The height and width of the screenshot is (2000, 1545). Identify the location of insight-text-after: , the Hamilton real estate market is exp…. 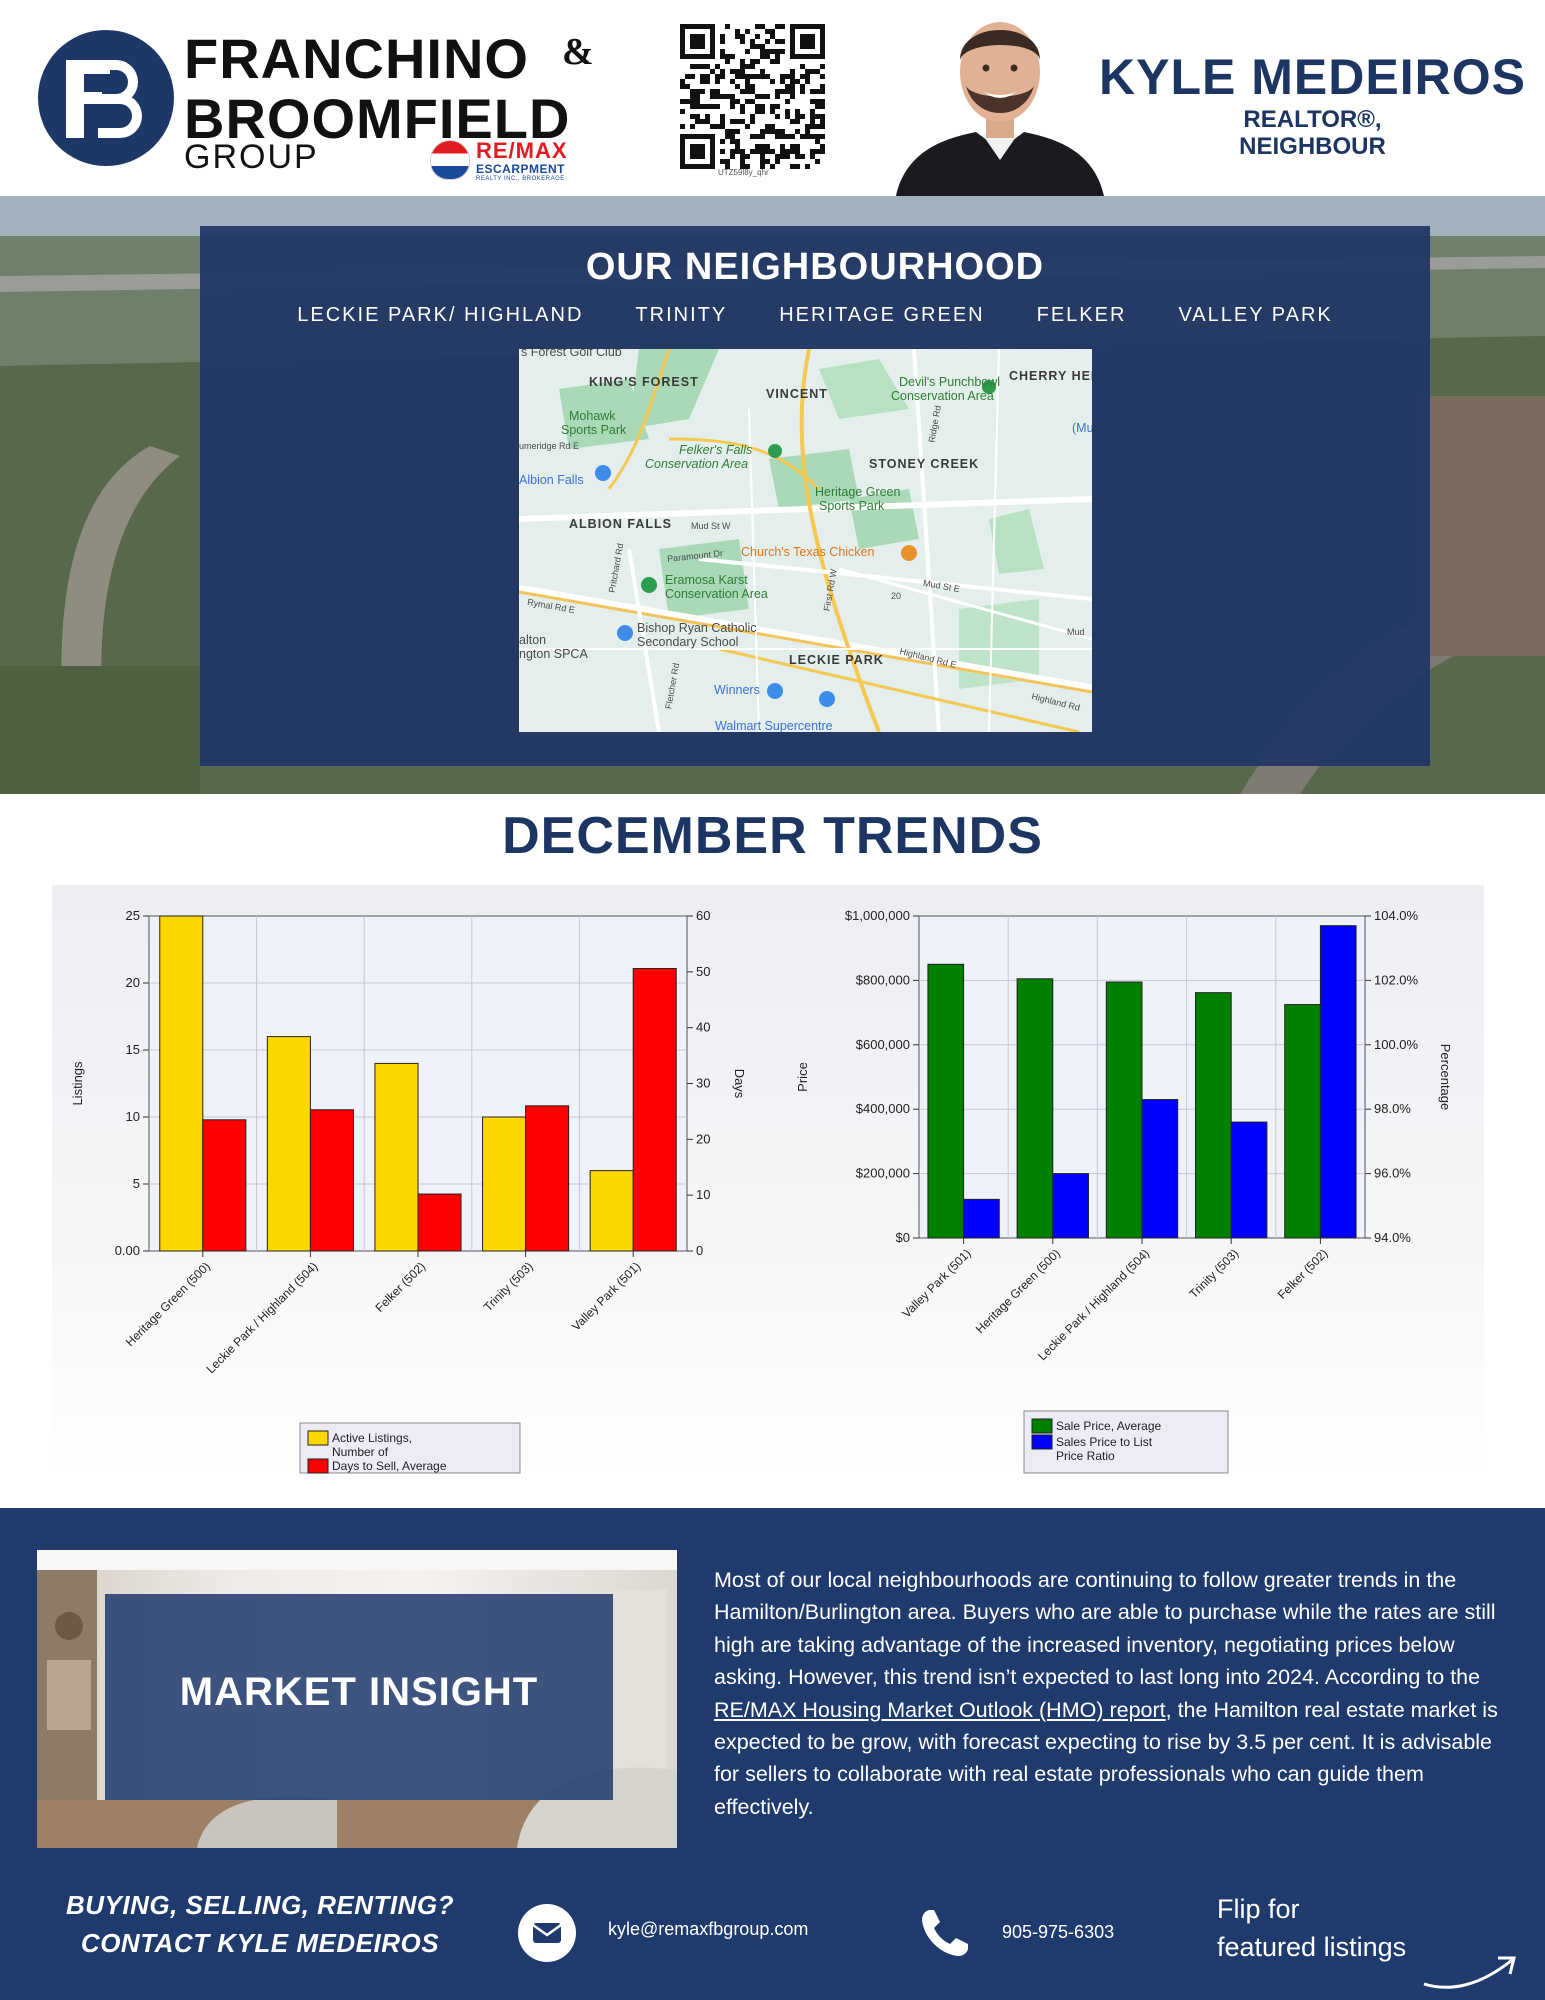
(1106, 1758).